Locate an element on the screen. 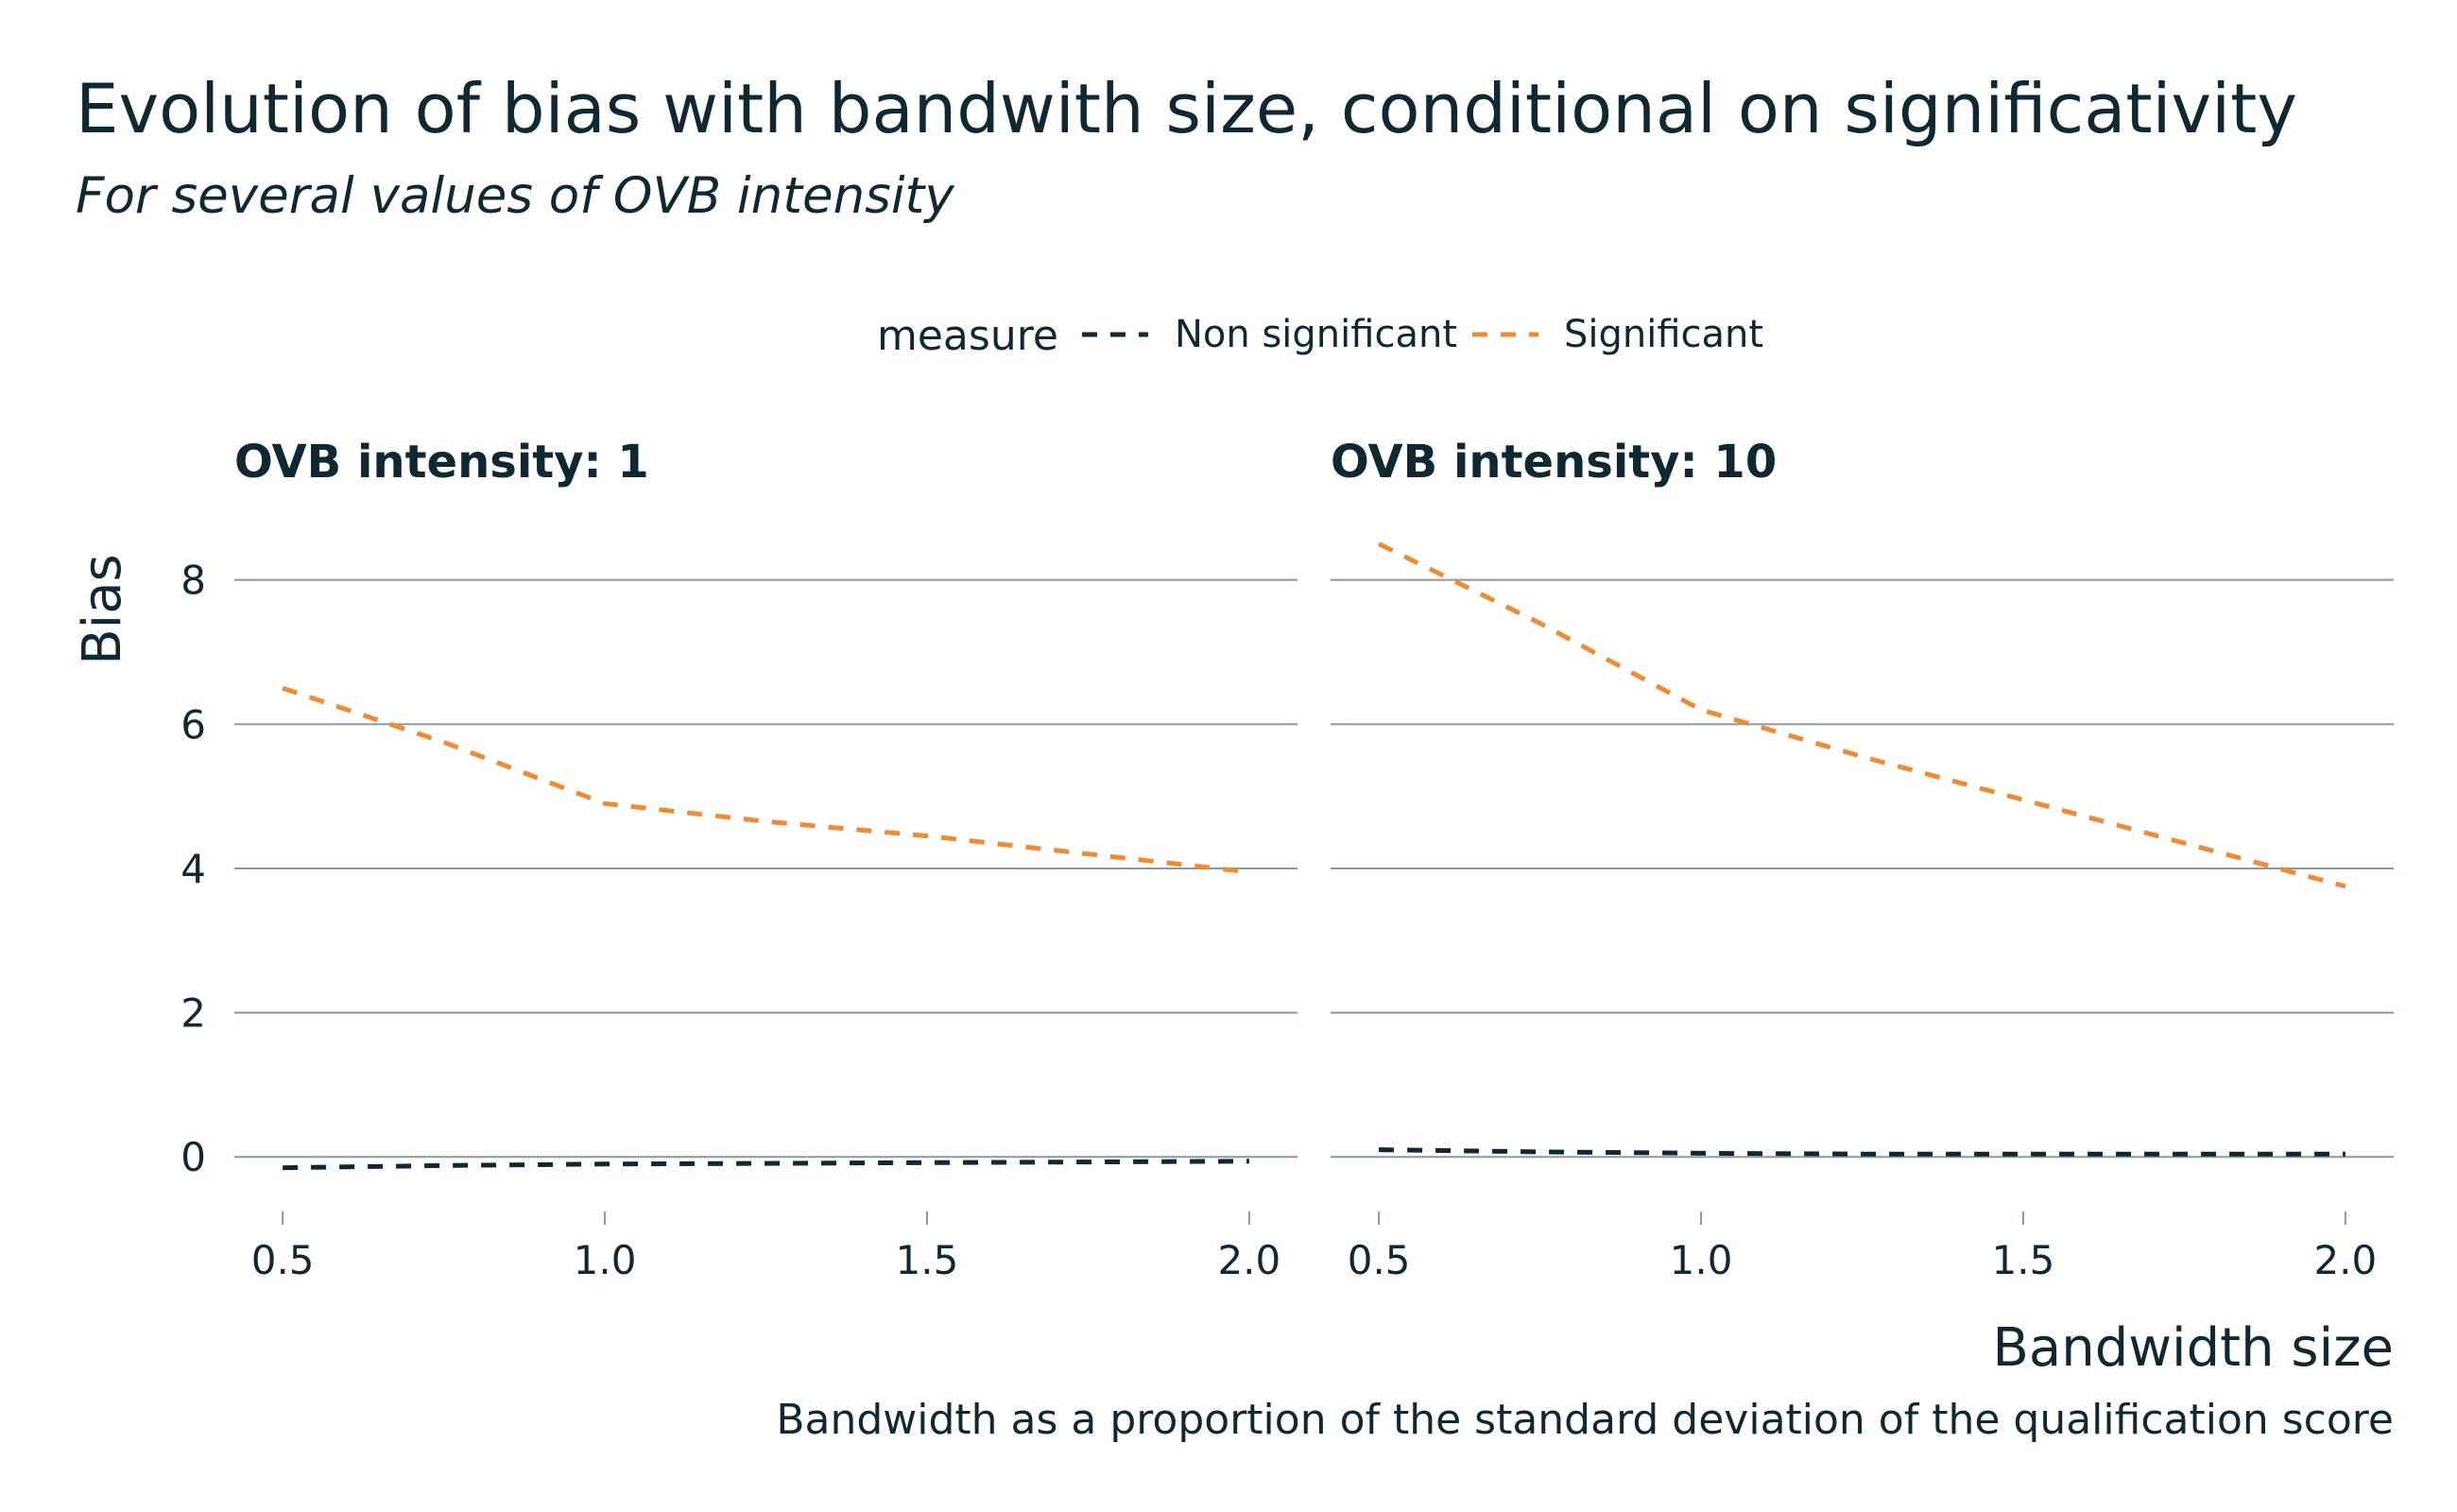 The image size is (2457, 1512). chart-subtitle: For several values of OVB intensity is located at coordinates (515, 196).